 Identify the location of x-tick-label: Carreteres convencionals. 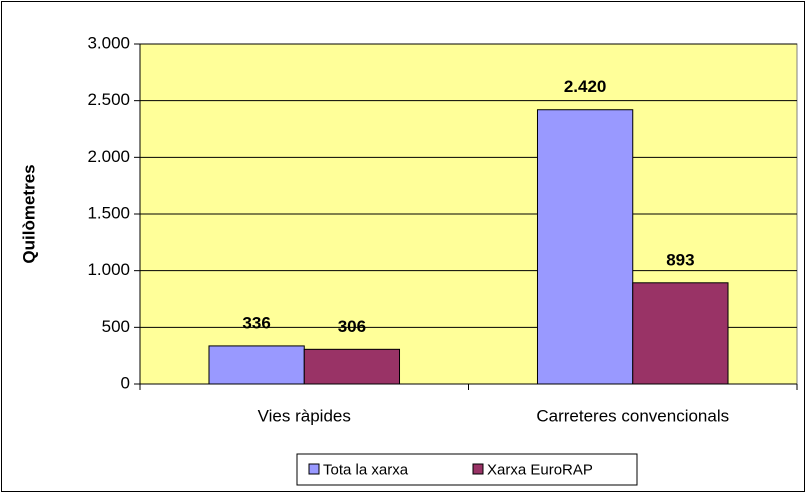
(632, 415).